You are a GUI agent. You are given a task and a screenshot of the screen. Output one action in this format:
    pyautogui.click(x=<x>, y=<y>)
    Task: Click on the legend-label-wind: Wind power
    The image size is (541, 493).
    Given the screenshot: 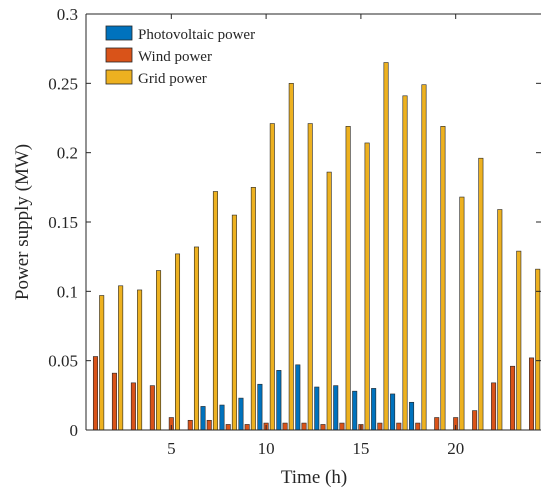 What is the action you would take?
    pyautogui.click(x=175, y=57)
    